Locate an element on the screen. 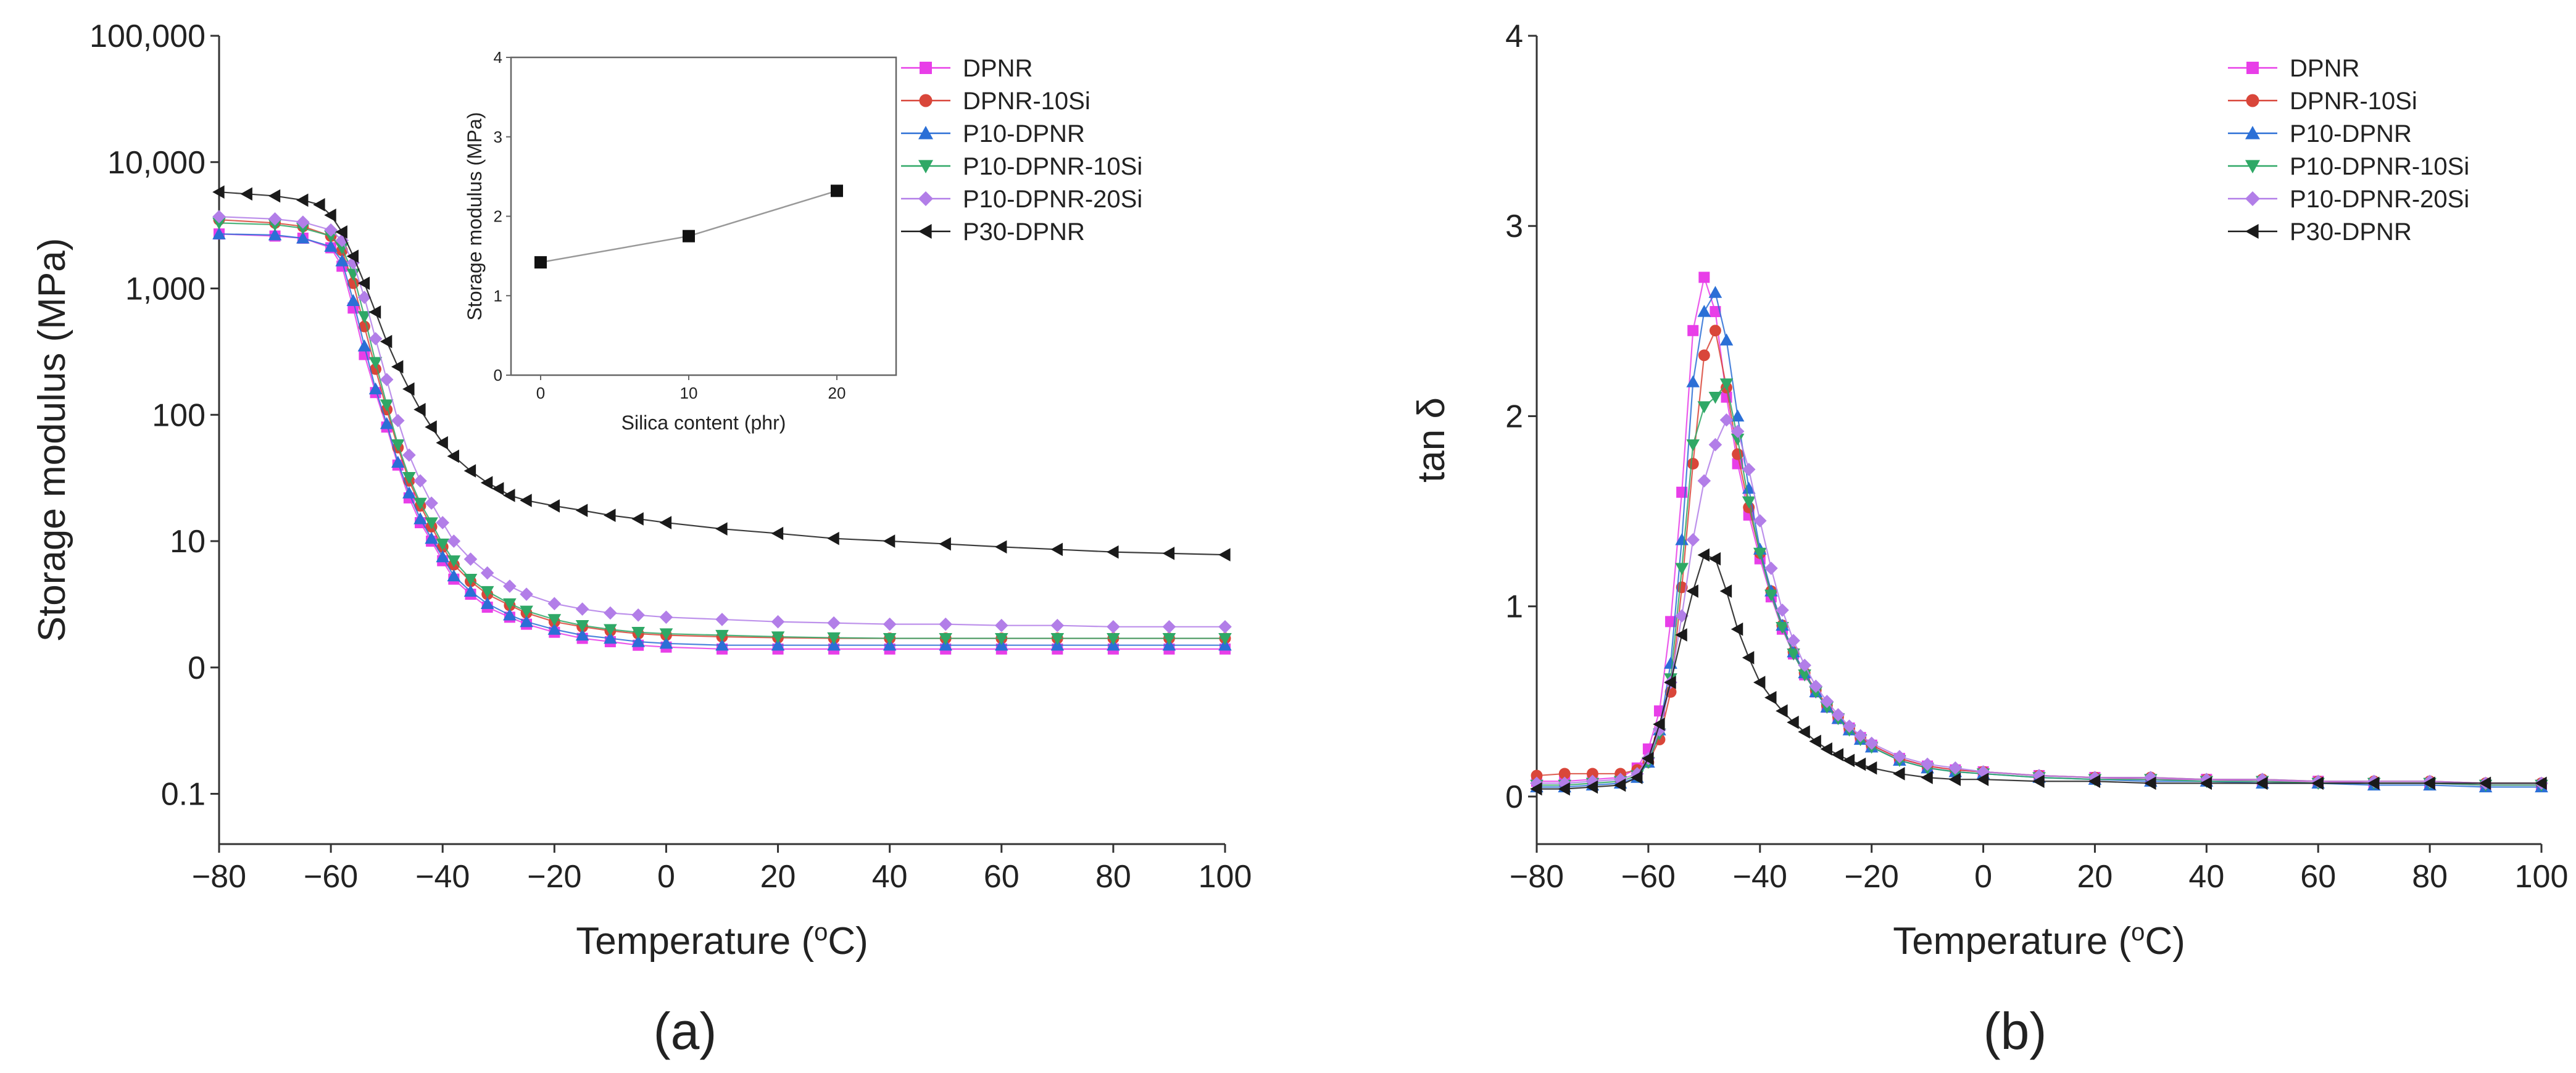 Image resolution: width=2576 pixels, height=1073 pixels. x-tick-label: 20 is located at coordinates (778, 877).